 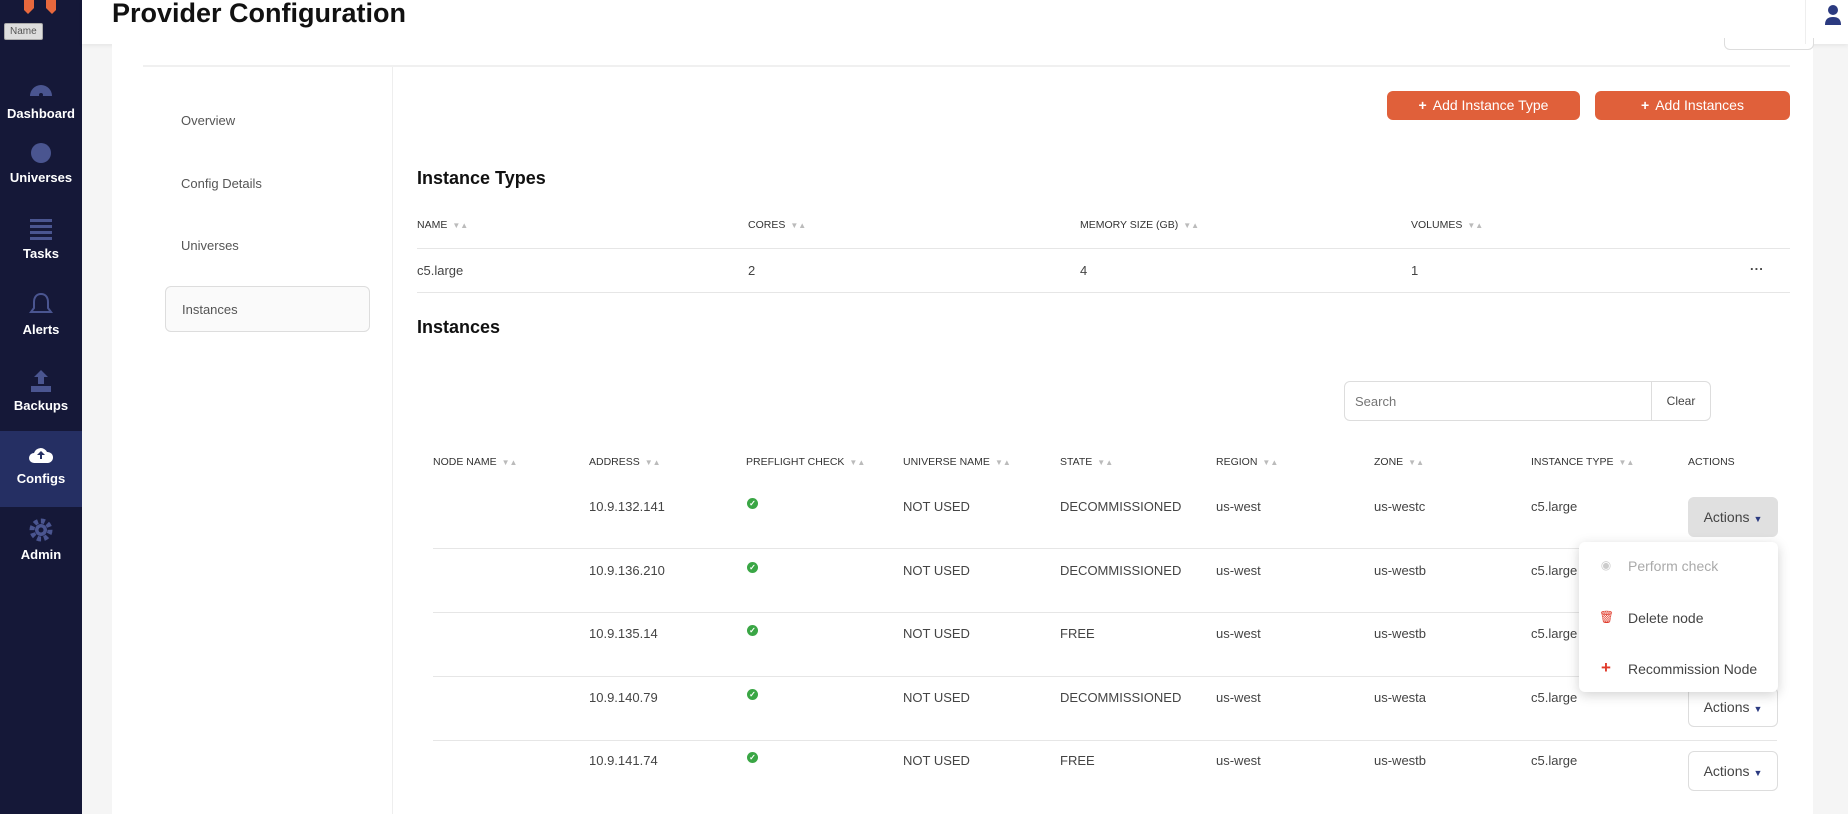 What do you see at coordinates (623, 697) in the screenshot?
I see `cell-address: 10.9.140.79` at bounding box center [623, 697].